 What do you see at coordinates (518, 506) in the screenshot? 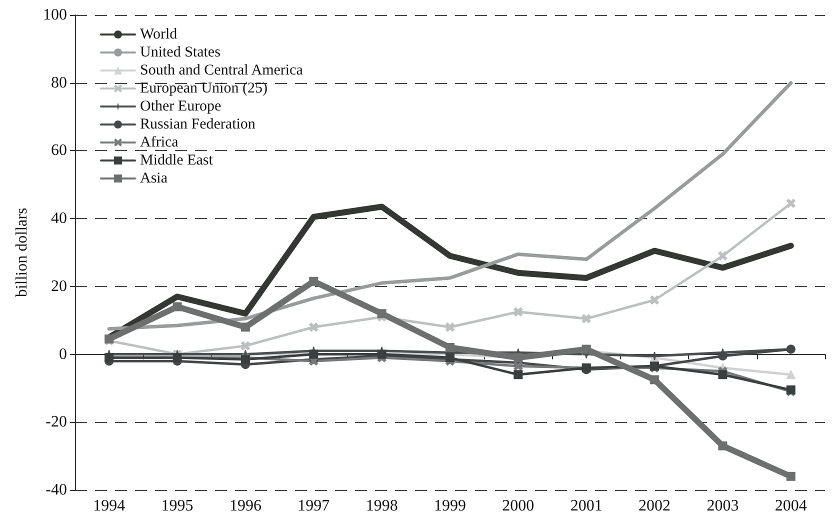
I see `x-tick-label: 2000` at bounding box center [518, 506].